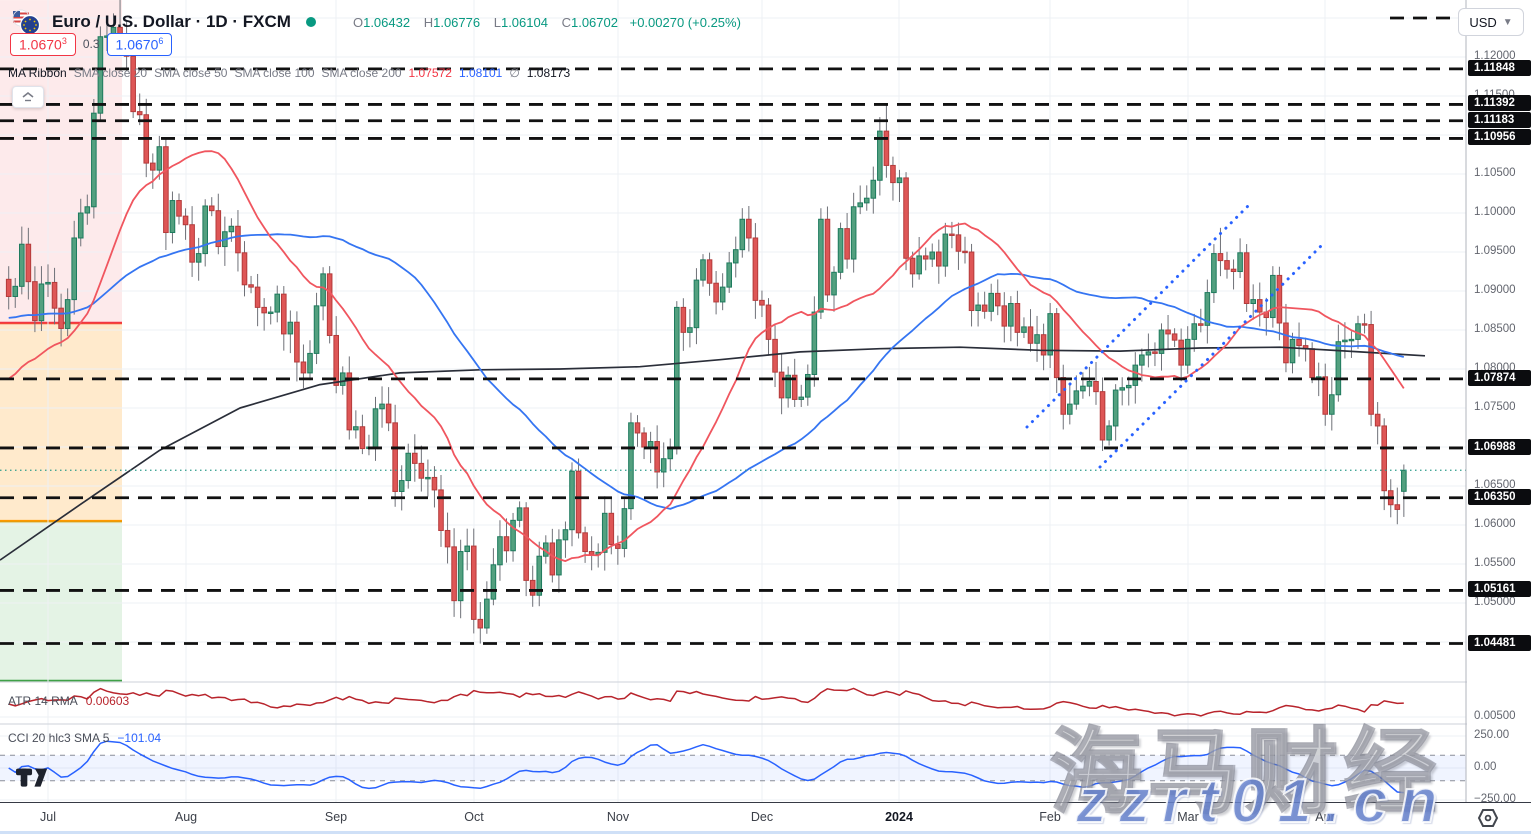  Describe the element at coordinates (1499, 642) in the screenshot. I see `level-price-label: 1.04481` at that location.